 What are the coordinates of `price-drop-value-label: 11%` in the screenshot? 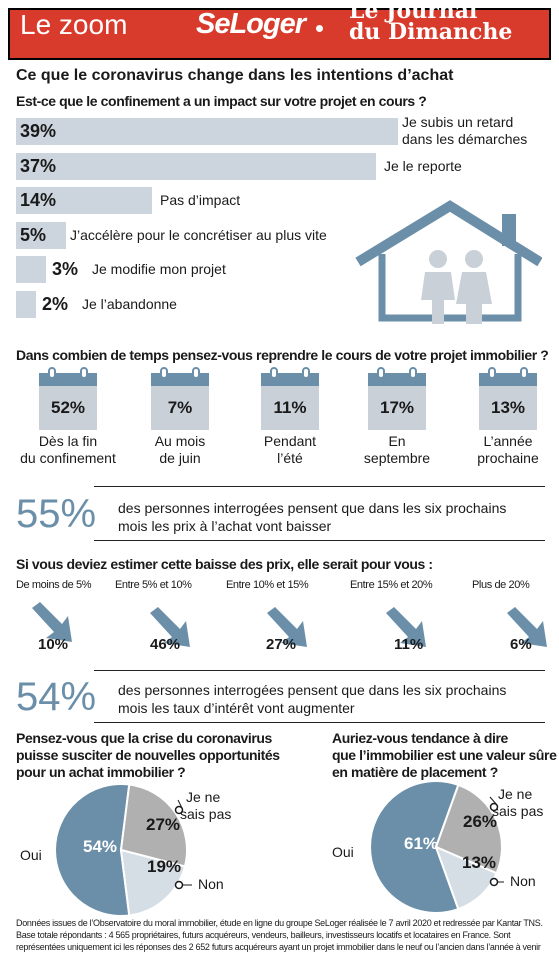 It's located at (409, 644).